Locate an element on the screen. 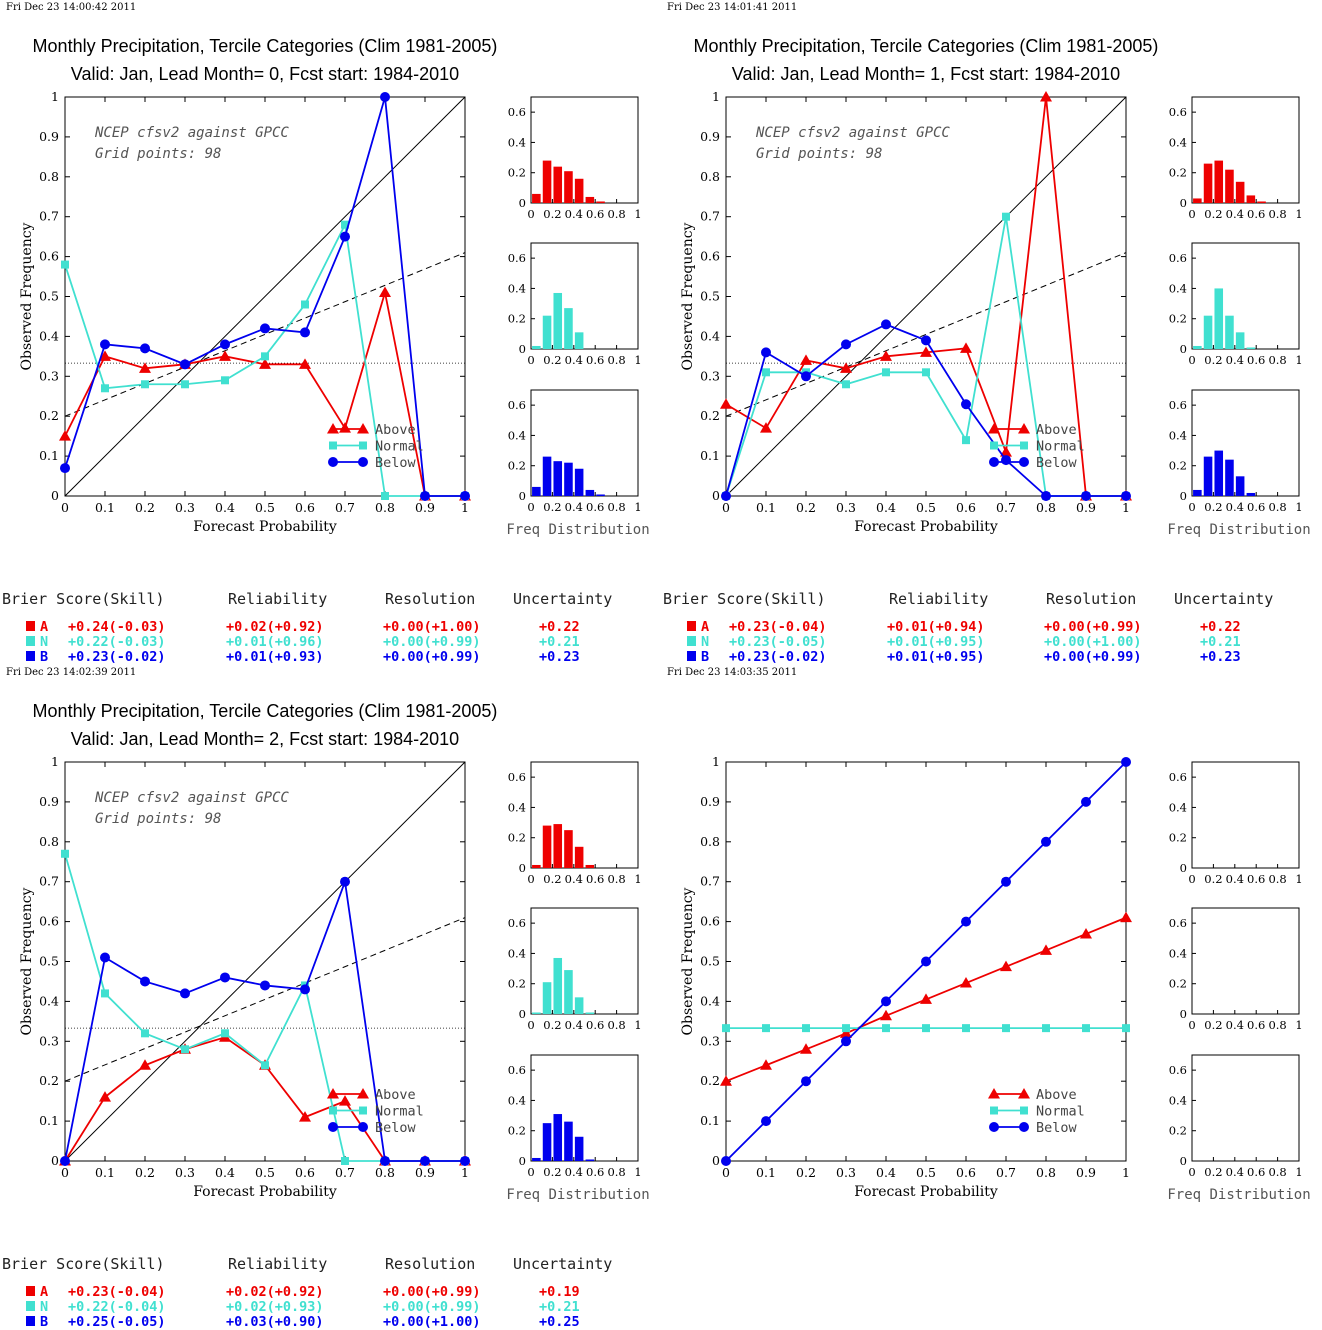  hist-x-tick-label: 1 is located at coordinates (637, 879).